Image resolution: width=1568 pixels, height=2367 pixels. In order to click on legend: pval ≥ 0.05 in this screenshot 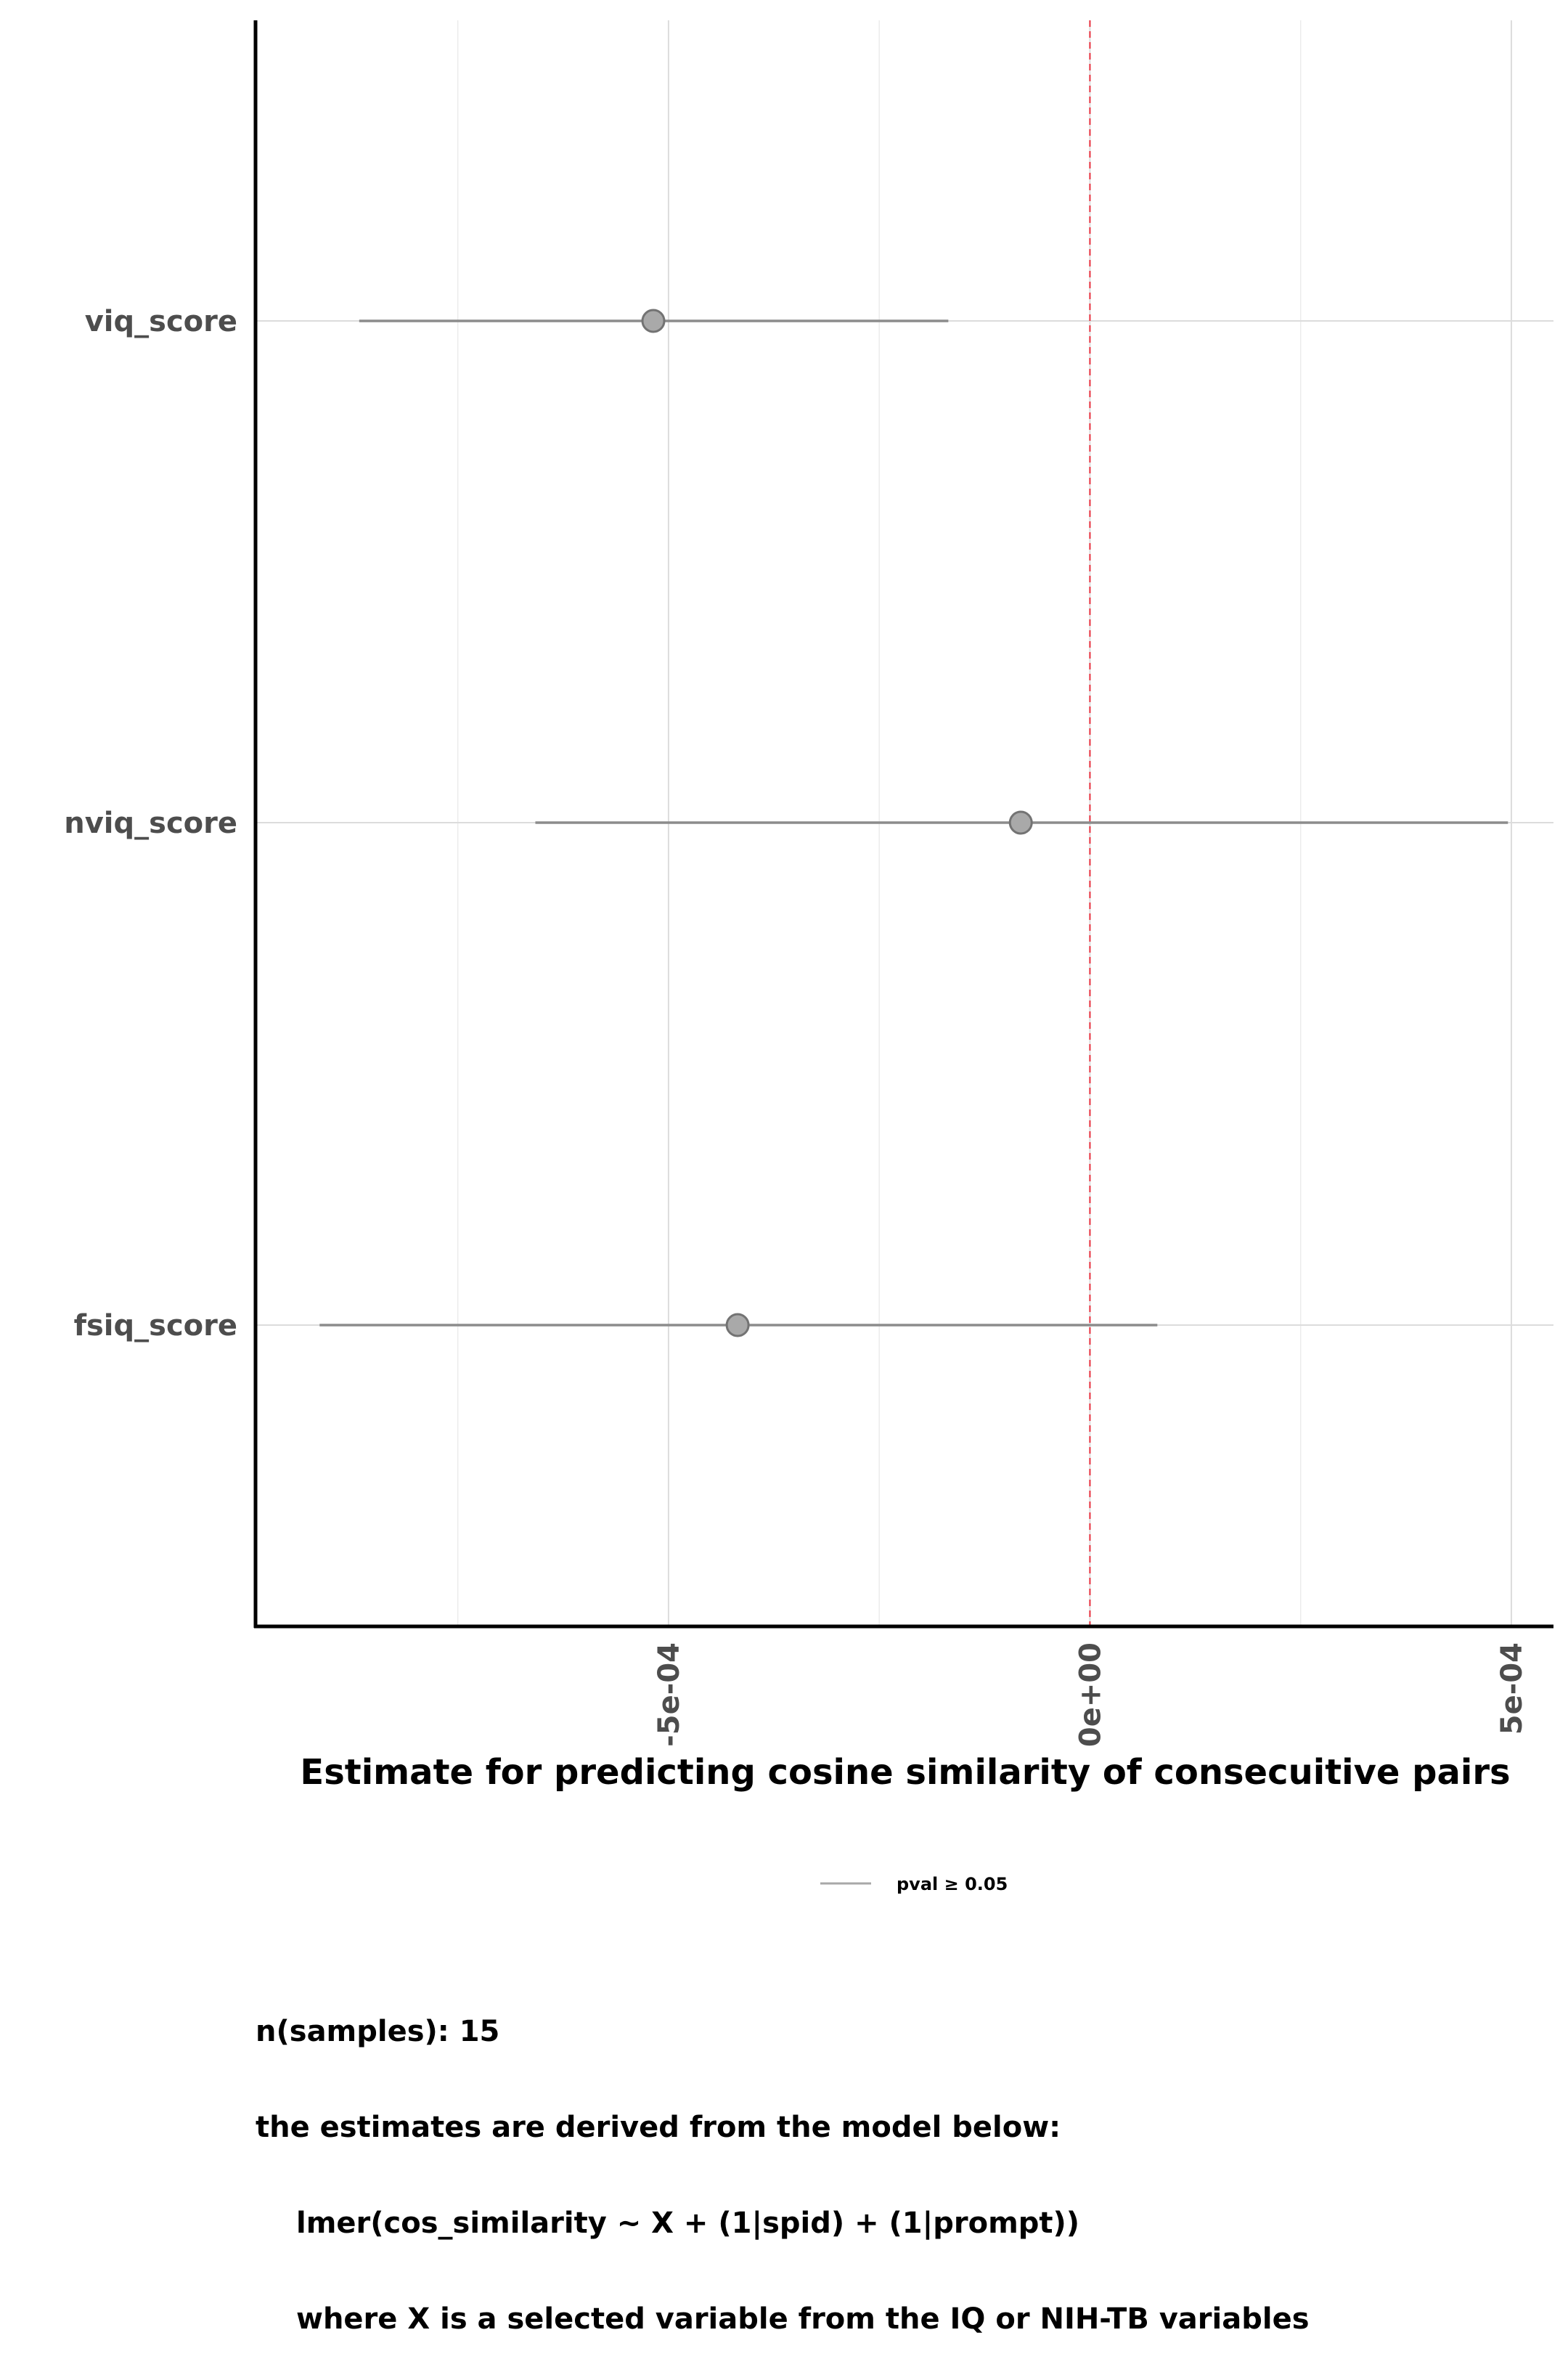, I will do `click(914, 1884)`.